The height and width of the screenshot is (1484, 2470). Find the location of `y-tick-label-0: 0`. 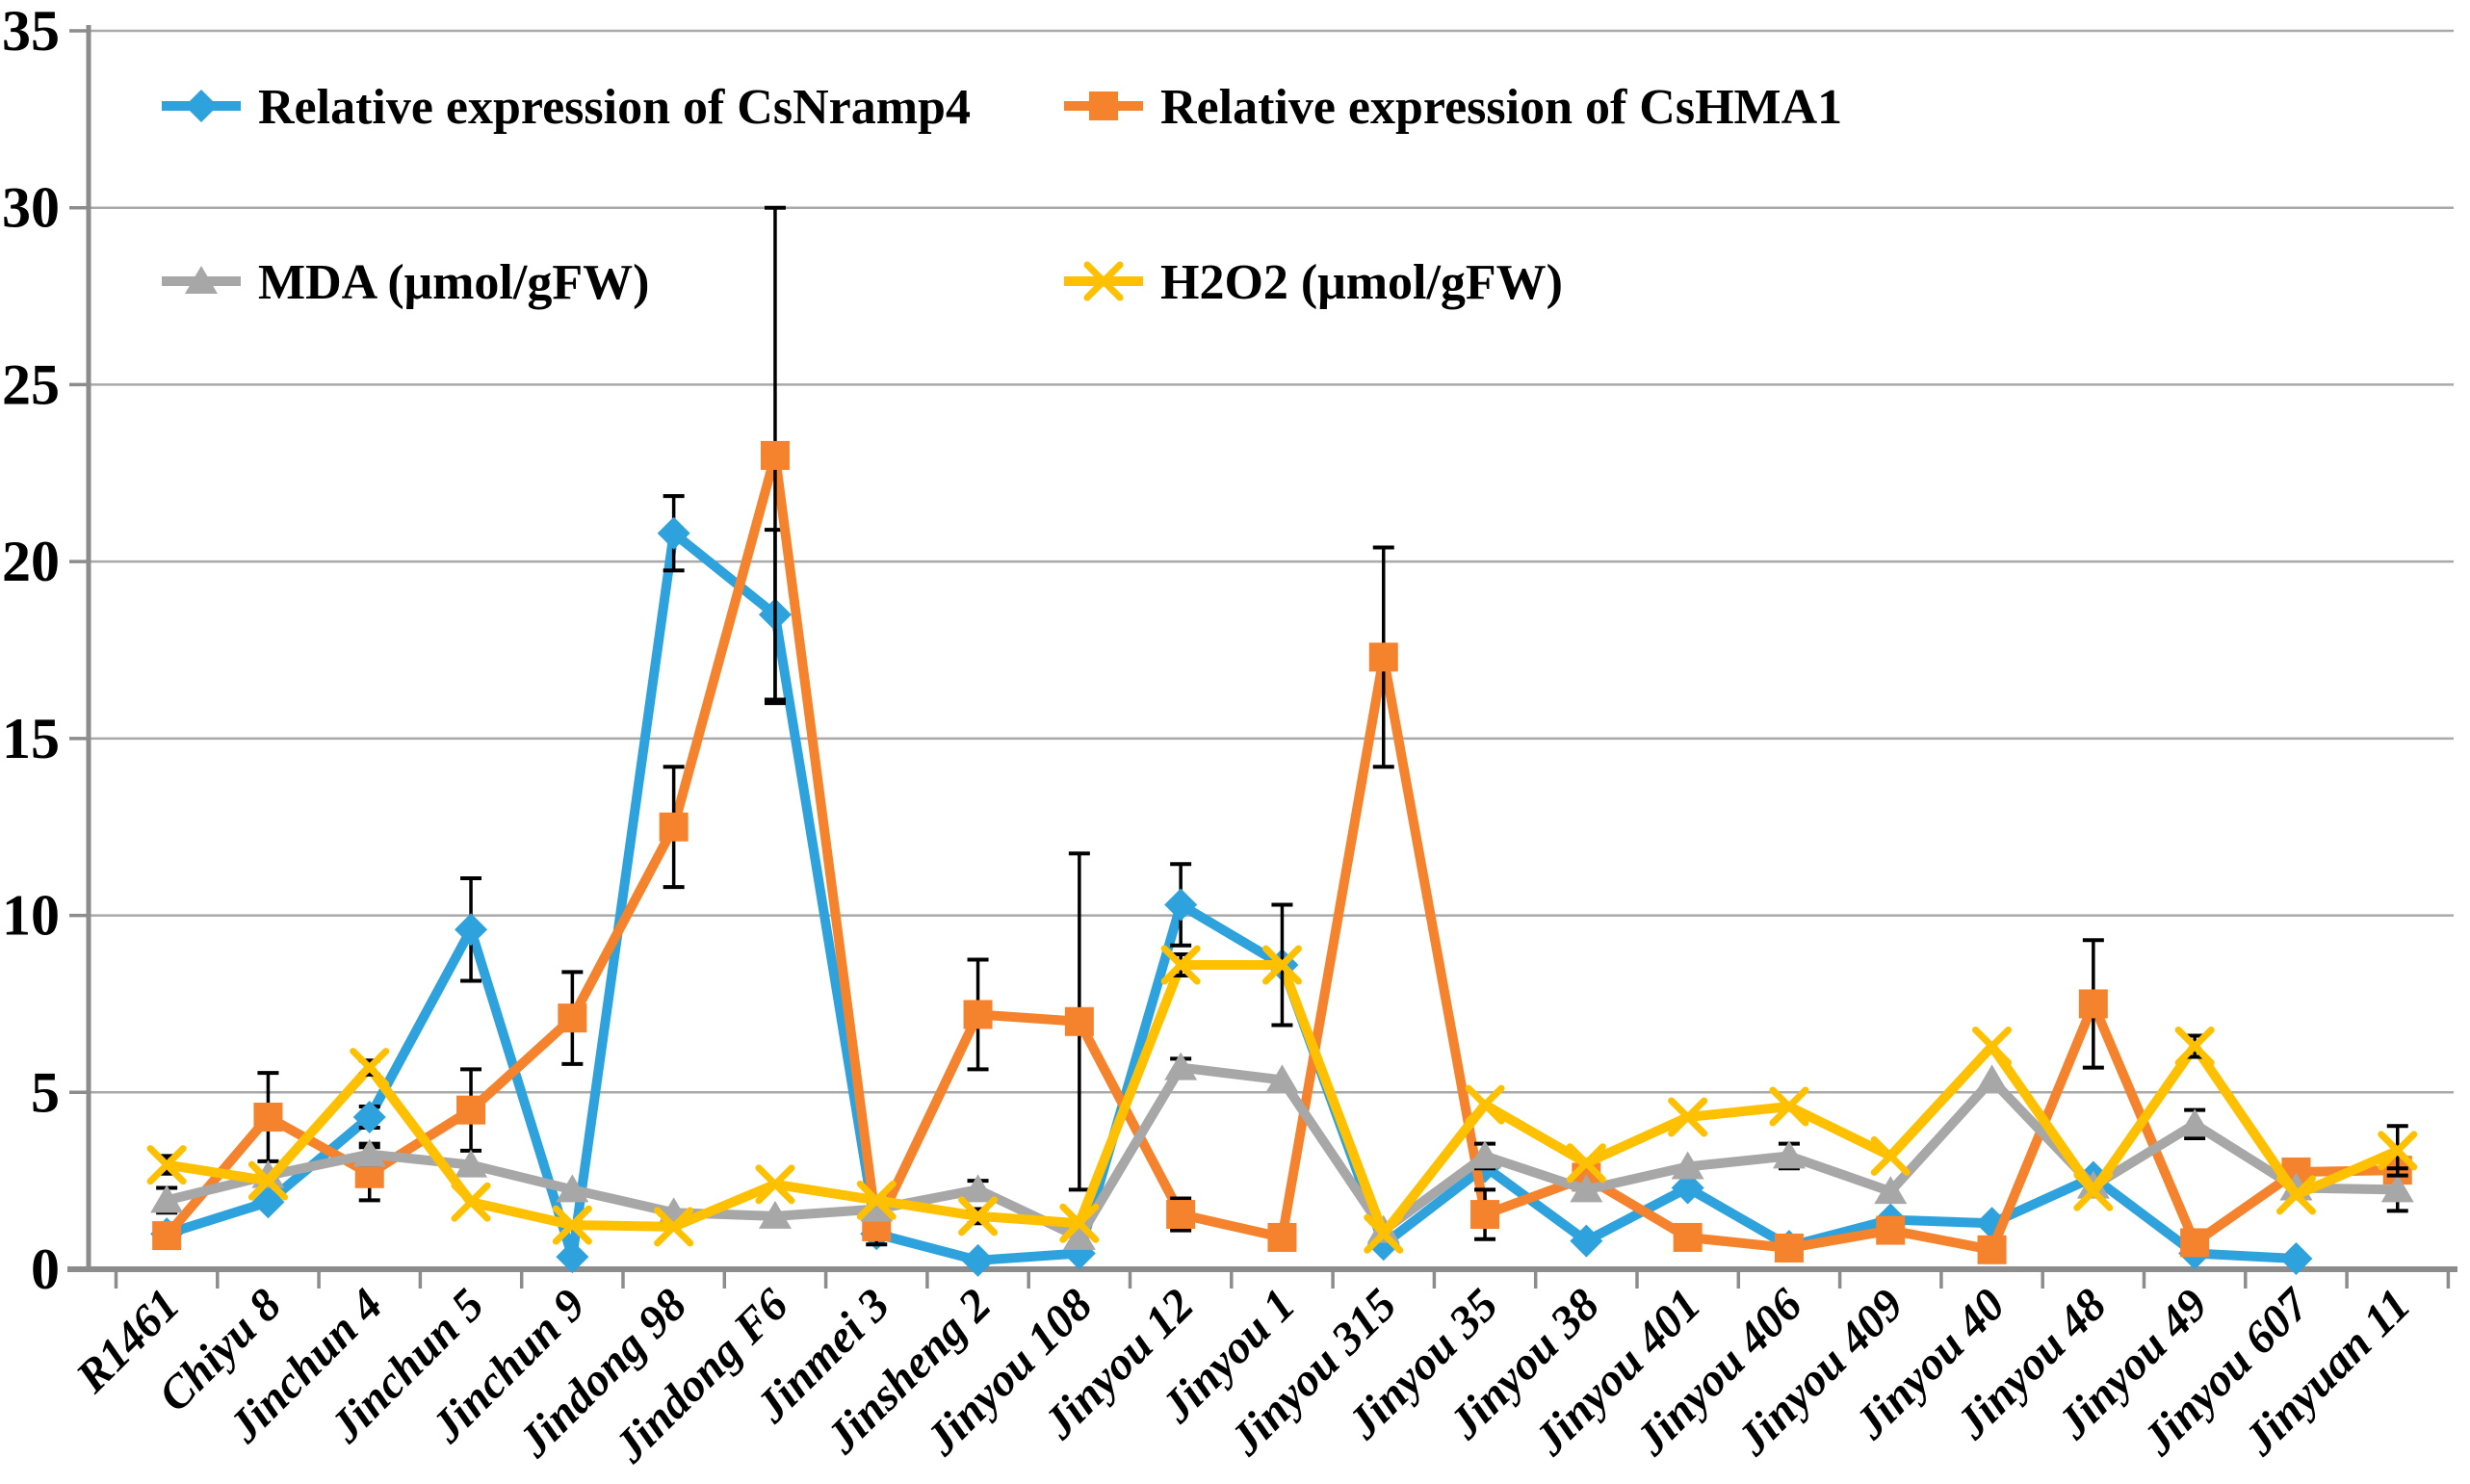

y-tick-label-0: 0 is located at coordinates (46, 1269).